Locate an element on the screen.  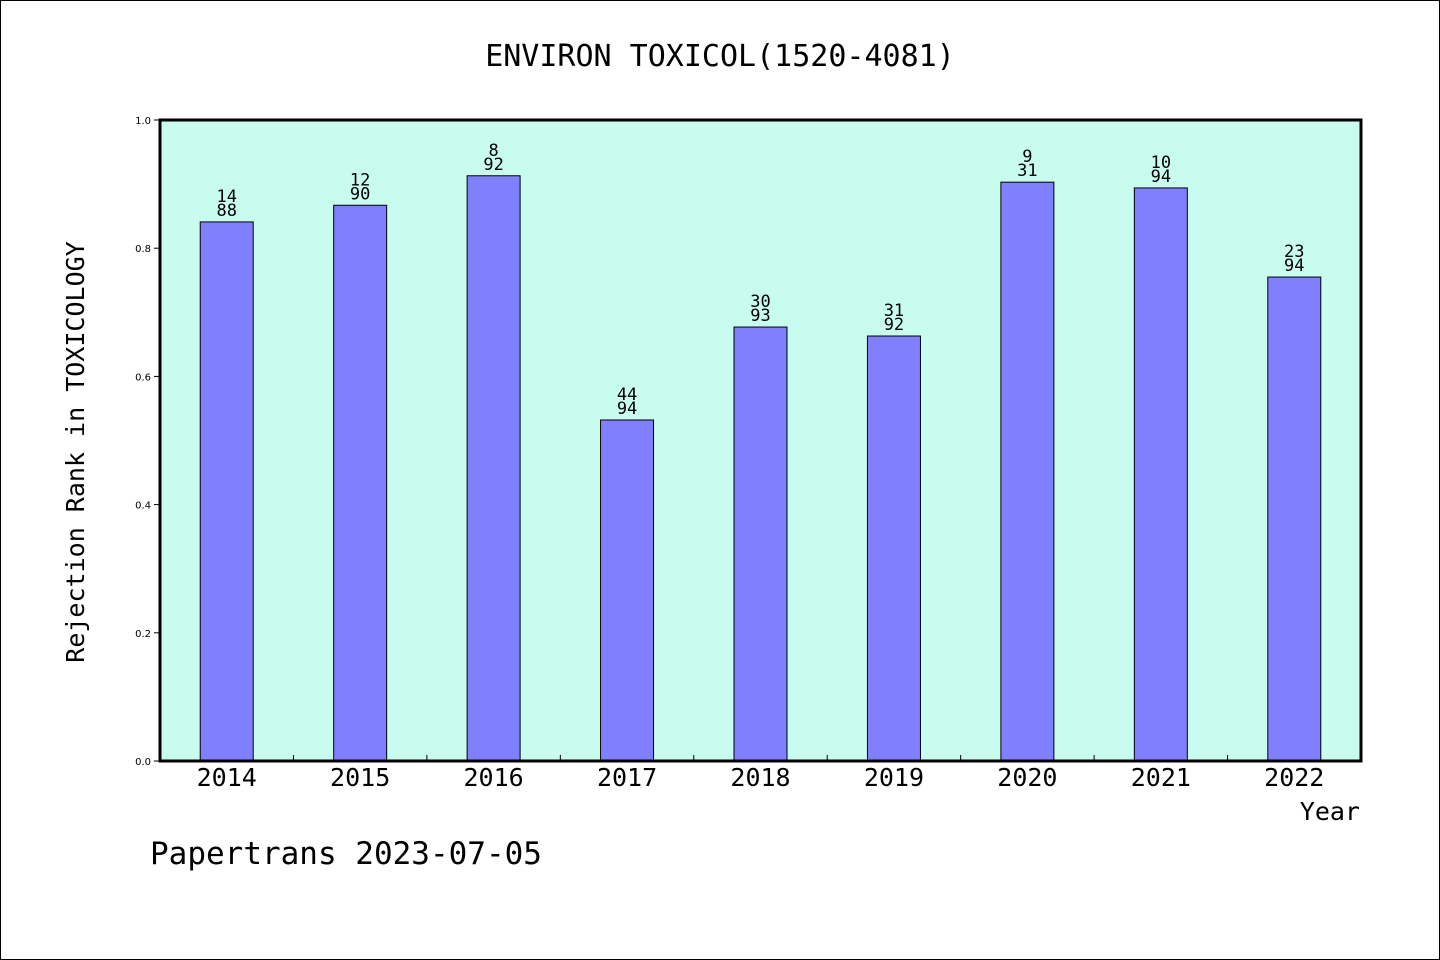
bar-label-top: 44 is located at coordinates (627, 395).